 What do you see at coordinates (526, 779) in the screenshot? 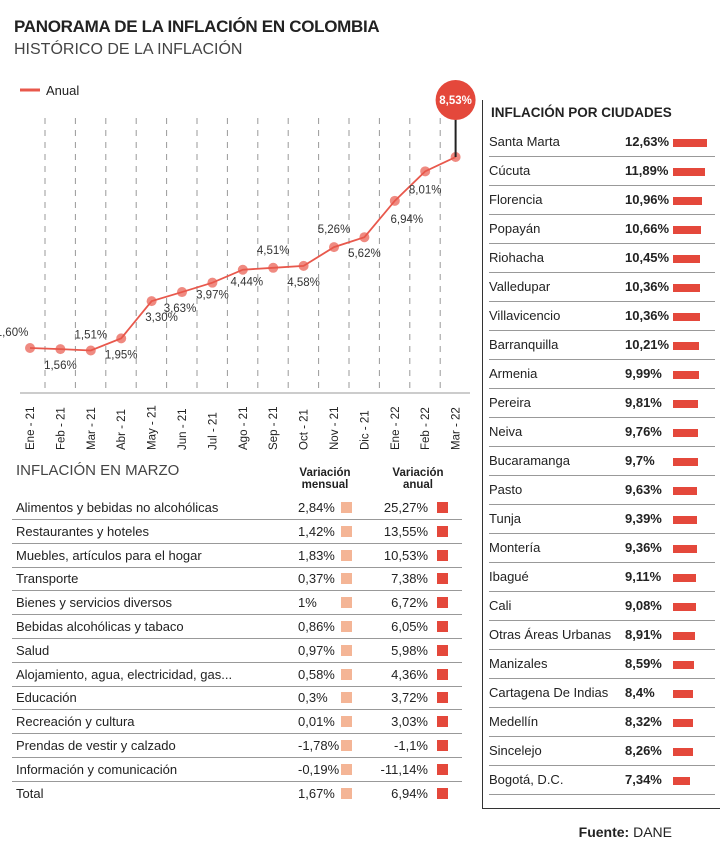
I see `city-name: Bogotá, D.C.` at bounding box center [526, 779].